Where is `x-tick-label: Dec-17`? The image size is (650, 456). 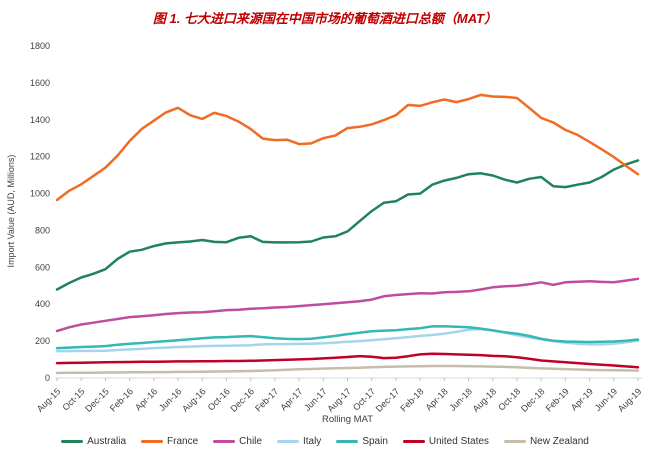 x-tick-label: Dec-17 is located at coordinates (388, 400).